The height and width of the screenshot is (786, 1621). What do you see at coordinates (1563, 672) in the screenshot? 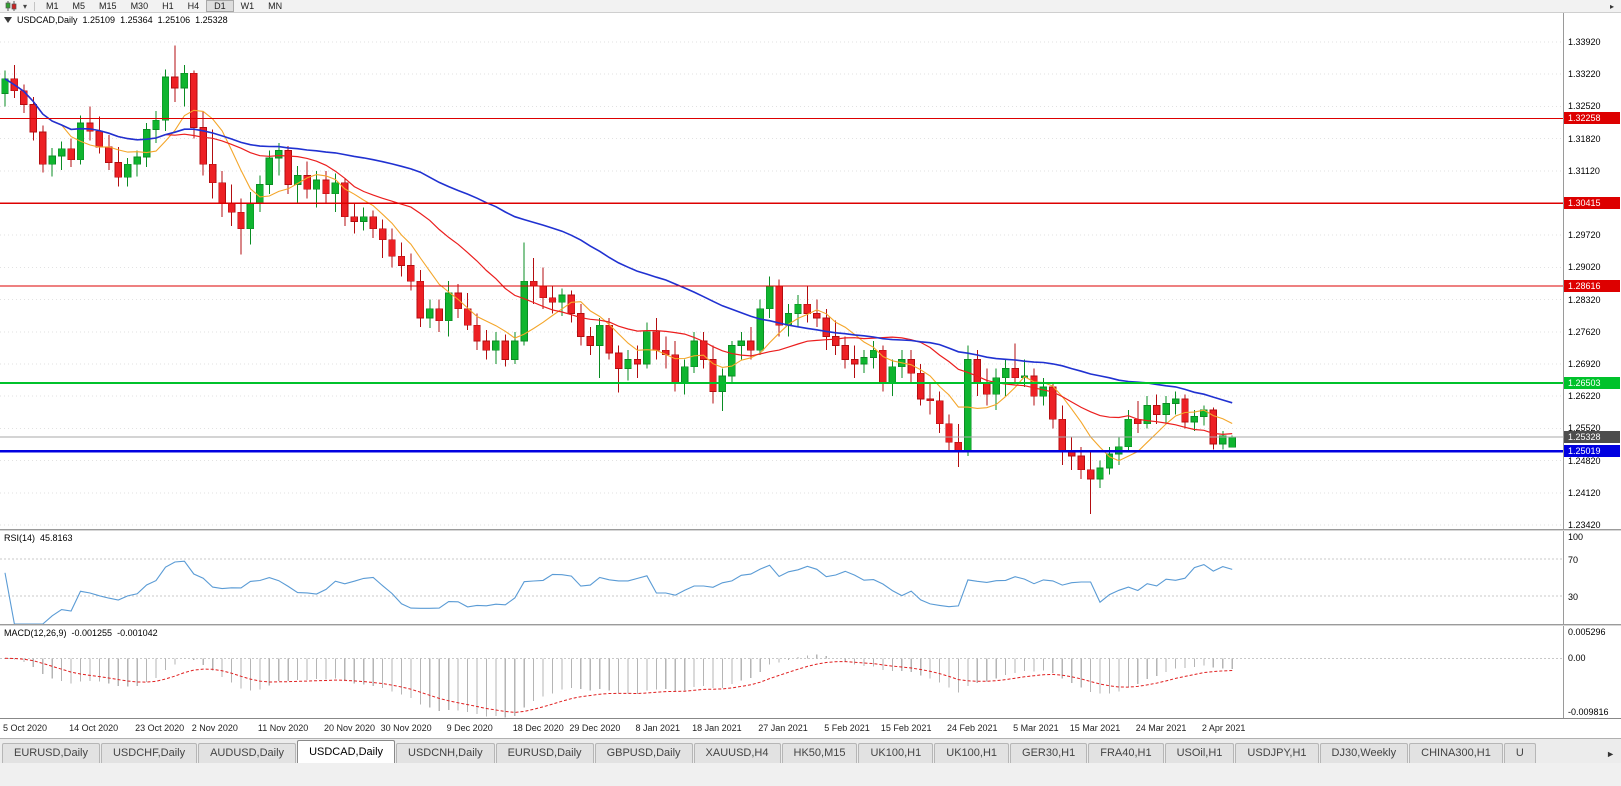
I see `macd-axis-separator` at bounding box center [1563, 672].